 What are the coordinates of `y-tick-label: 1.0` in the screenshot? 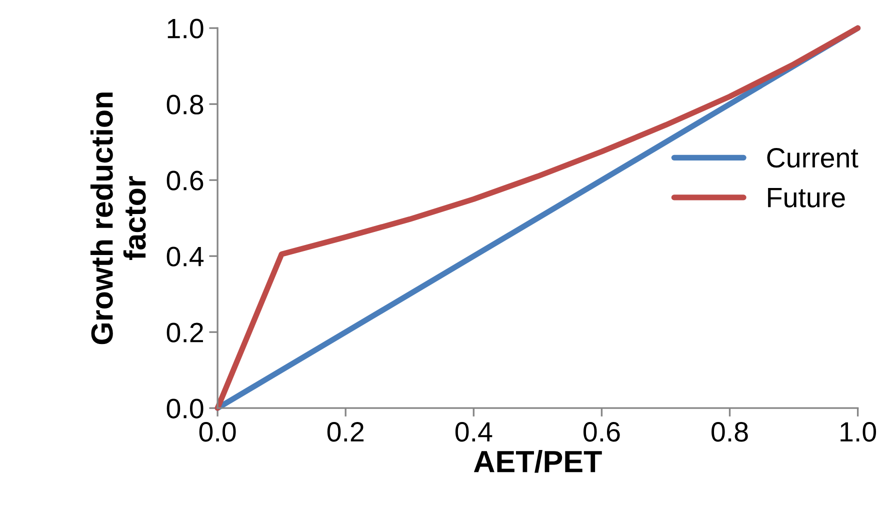 It's located at (186, 28).